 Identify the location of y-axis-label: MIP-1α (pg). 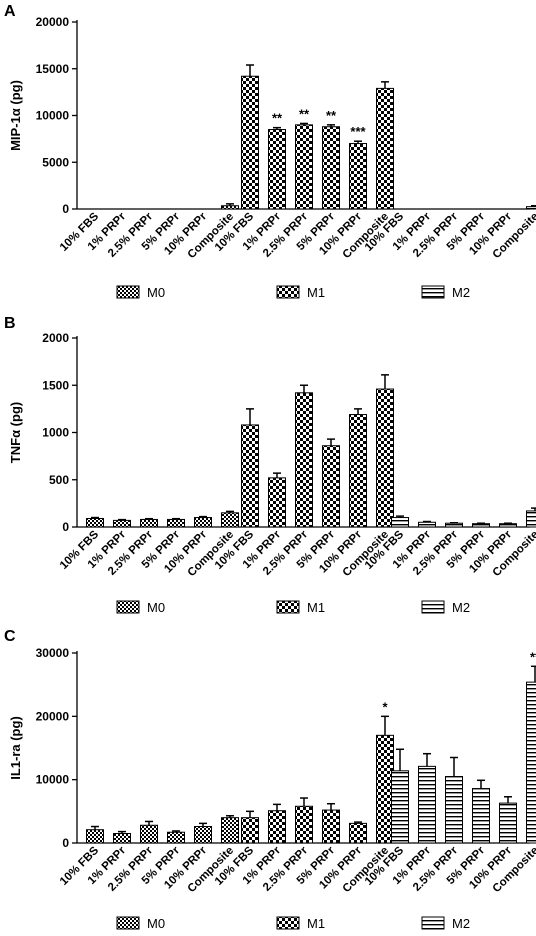
(15, 115).